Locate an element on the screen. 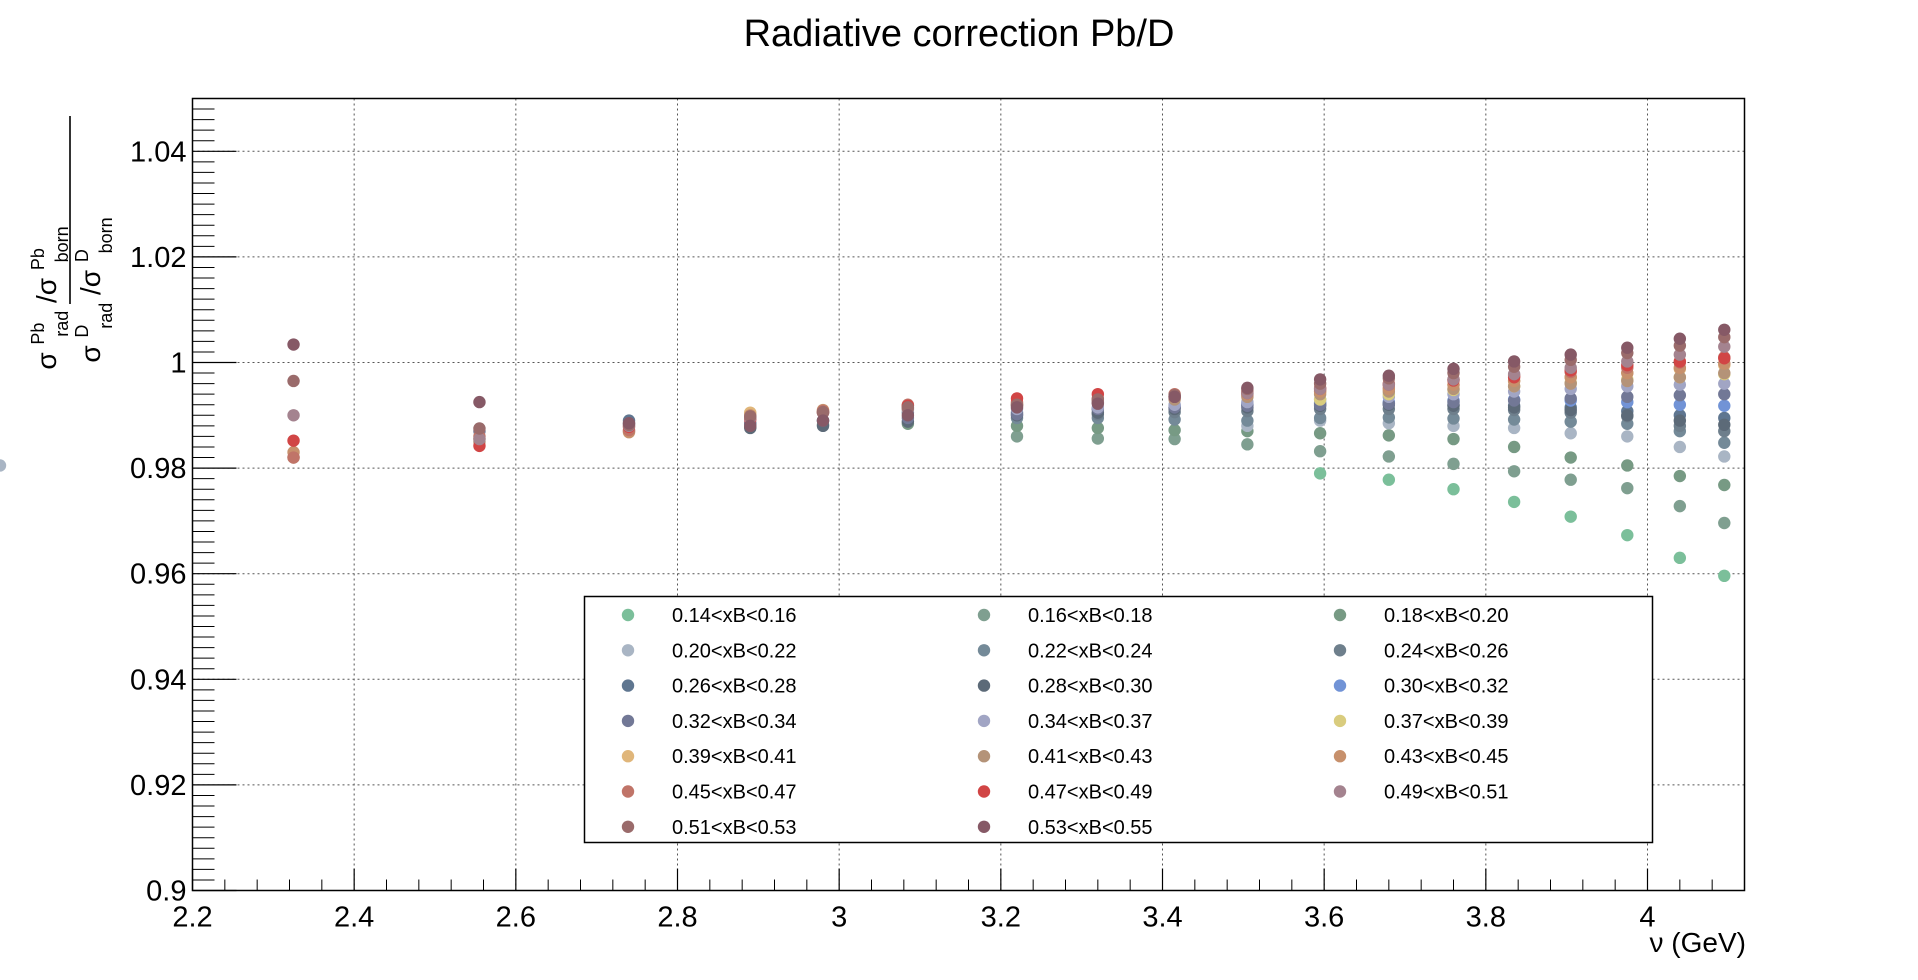 The image size is (1918, 980). y-tick-label: 0.94 is located at coordinates (158, 680).